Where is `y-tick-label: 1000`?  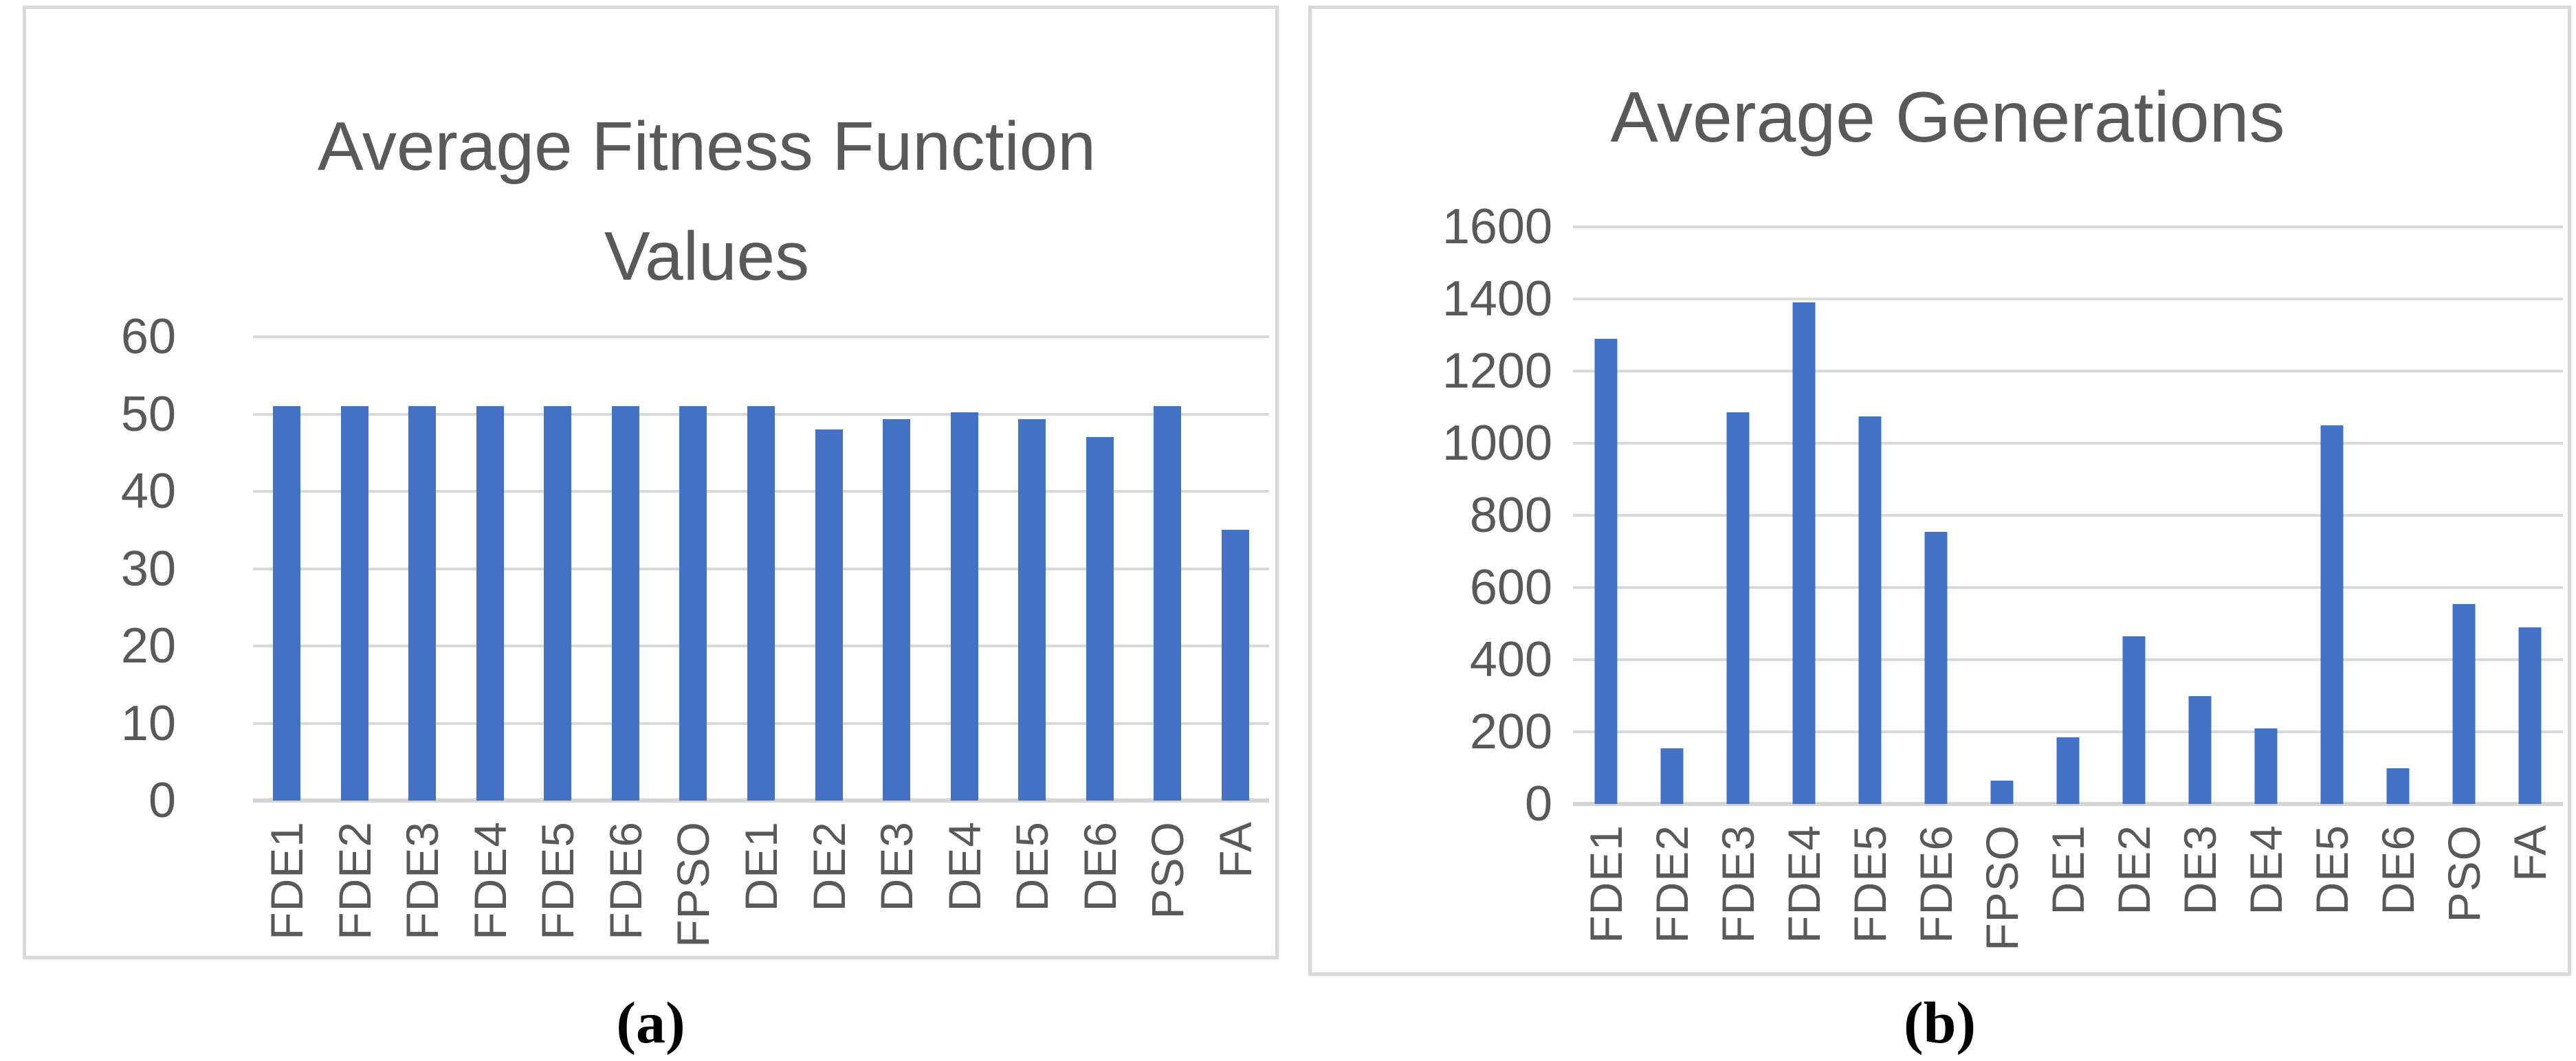 y-tick-label: 1000 is located at coordinates (1497, 443).